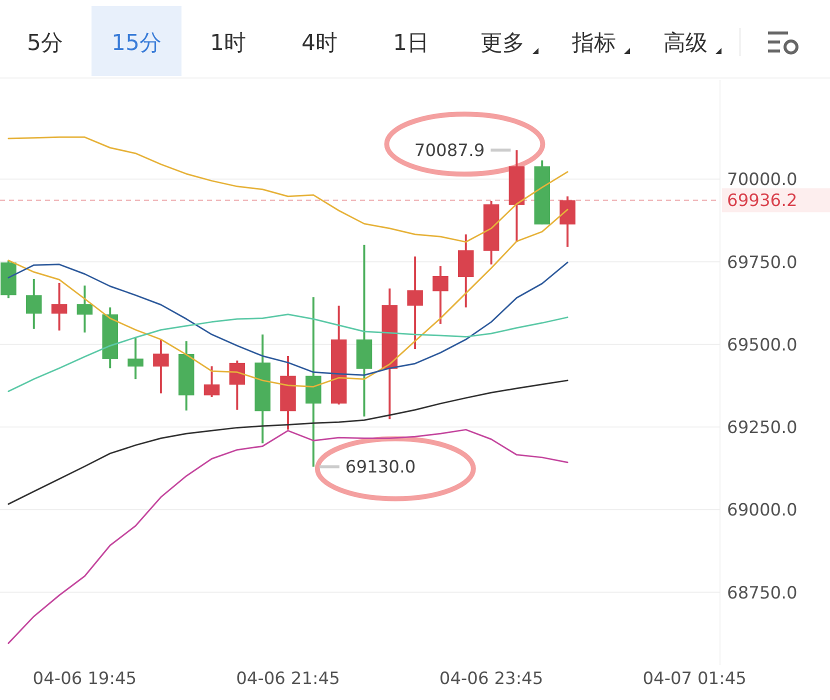 The image size is (830, 700). I want to click on y-tick-label: 70000.0, so click(762, 180).